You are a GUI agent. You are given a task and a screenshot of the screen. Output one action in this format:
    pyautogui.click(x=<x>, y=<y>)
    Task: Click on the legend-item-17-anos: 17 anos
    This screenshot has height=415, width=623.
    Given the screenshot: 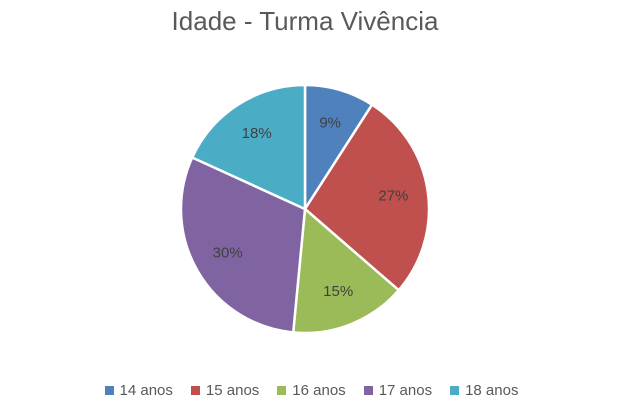 What is the action you would take?
    pyautogui.click(x=398, y=390)
    